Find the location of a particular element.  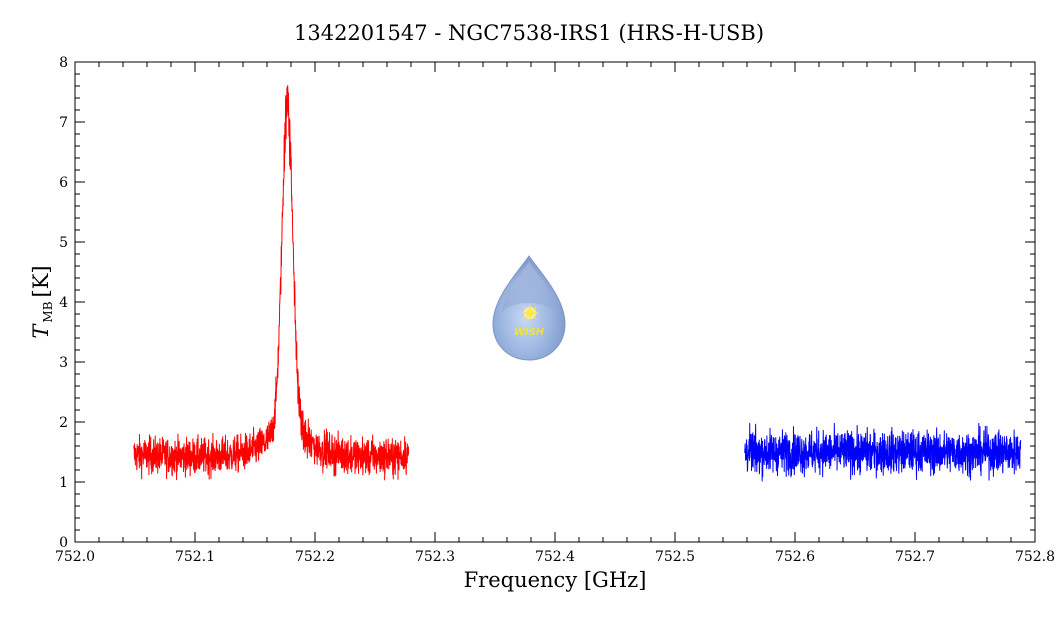

wish-logo: WISH is located at coordinates (529, 308).